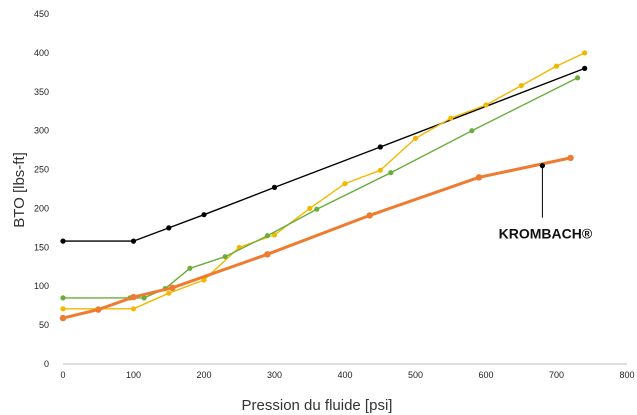 The width and height of the screenshot is (637, 415). I want to click on y-axis-title: BTO [lbs-ft], so click(19, 190).